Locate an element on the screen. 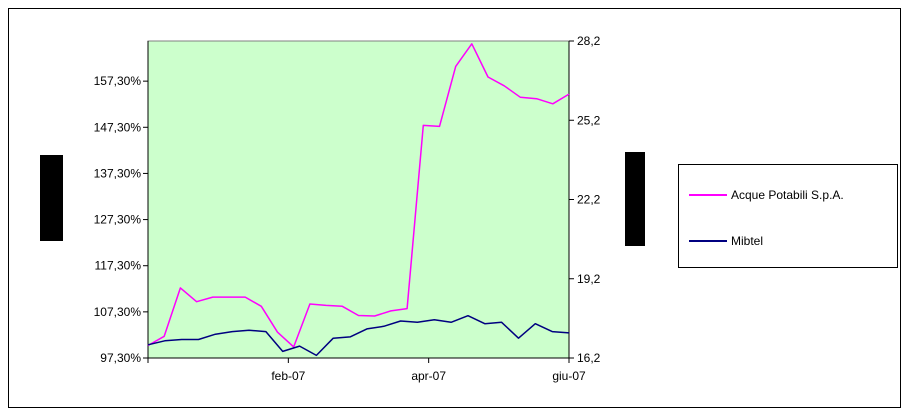 This screenshot has width=903, height=410. right-tick-label: 28,2 is located at coordinates (589, 41).